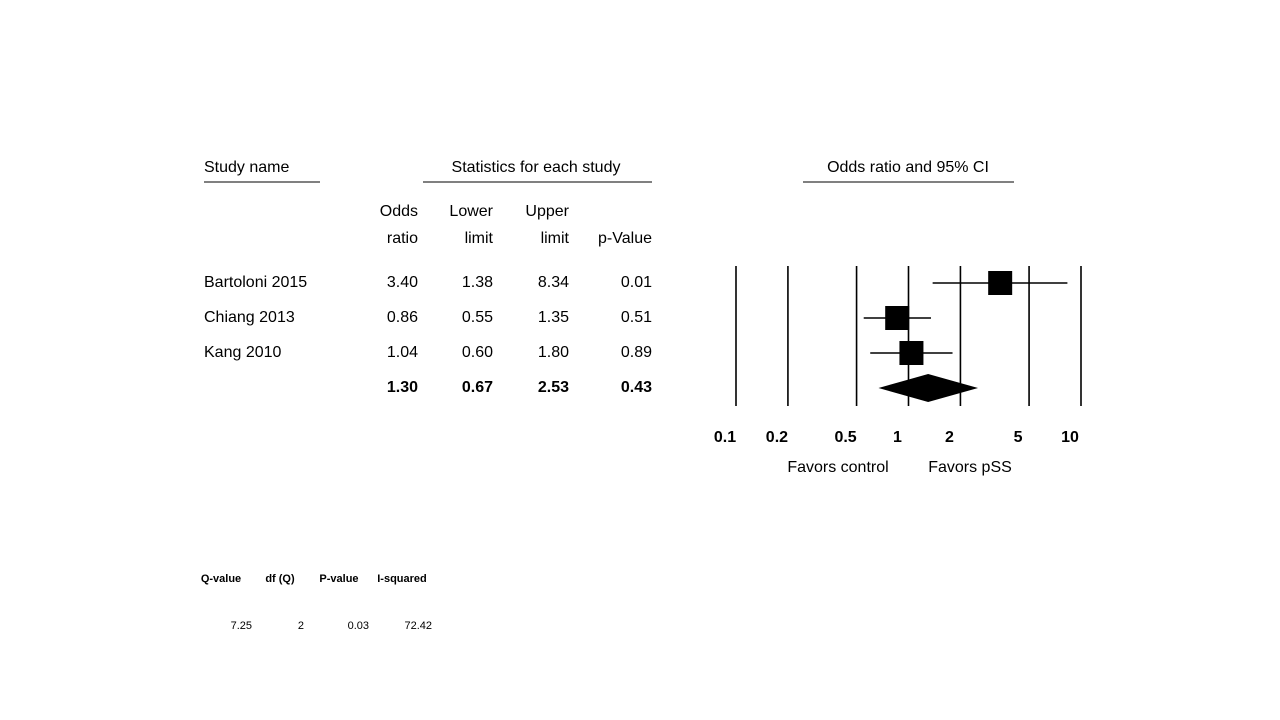  What do you see at coordinates (636, 352) in the screenshot?
I see `stat-value: 0.89` at bounding box center [636, 352].